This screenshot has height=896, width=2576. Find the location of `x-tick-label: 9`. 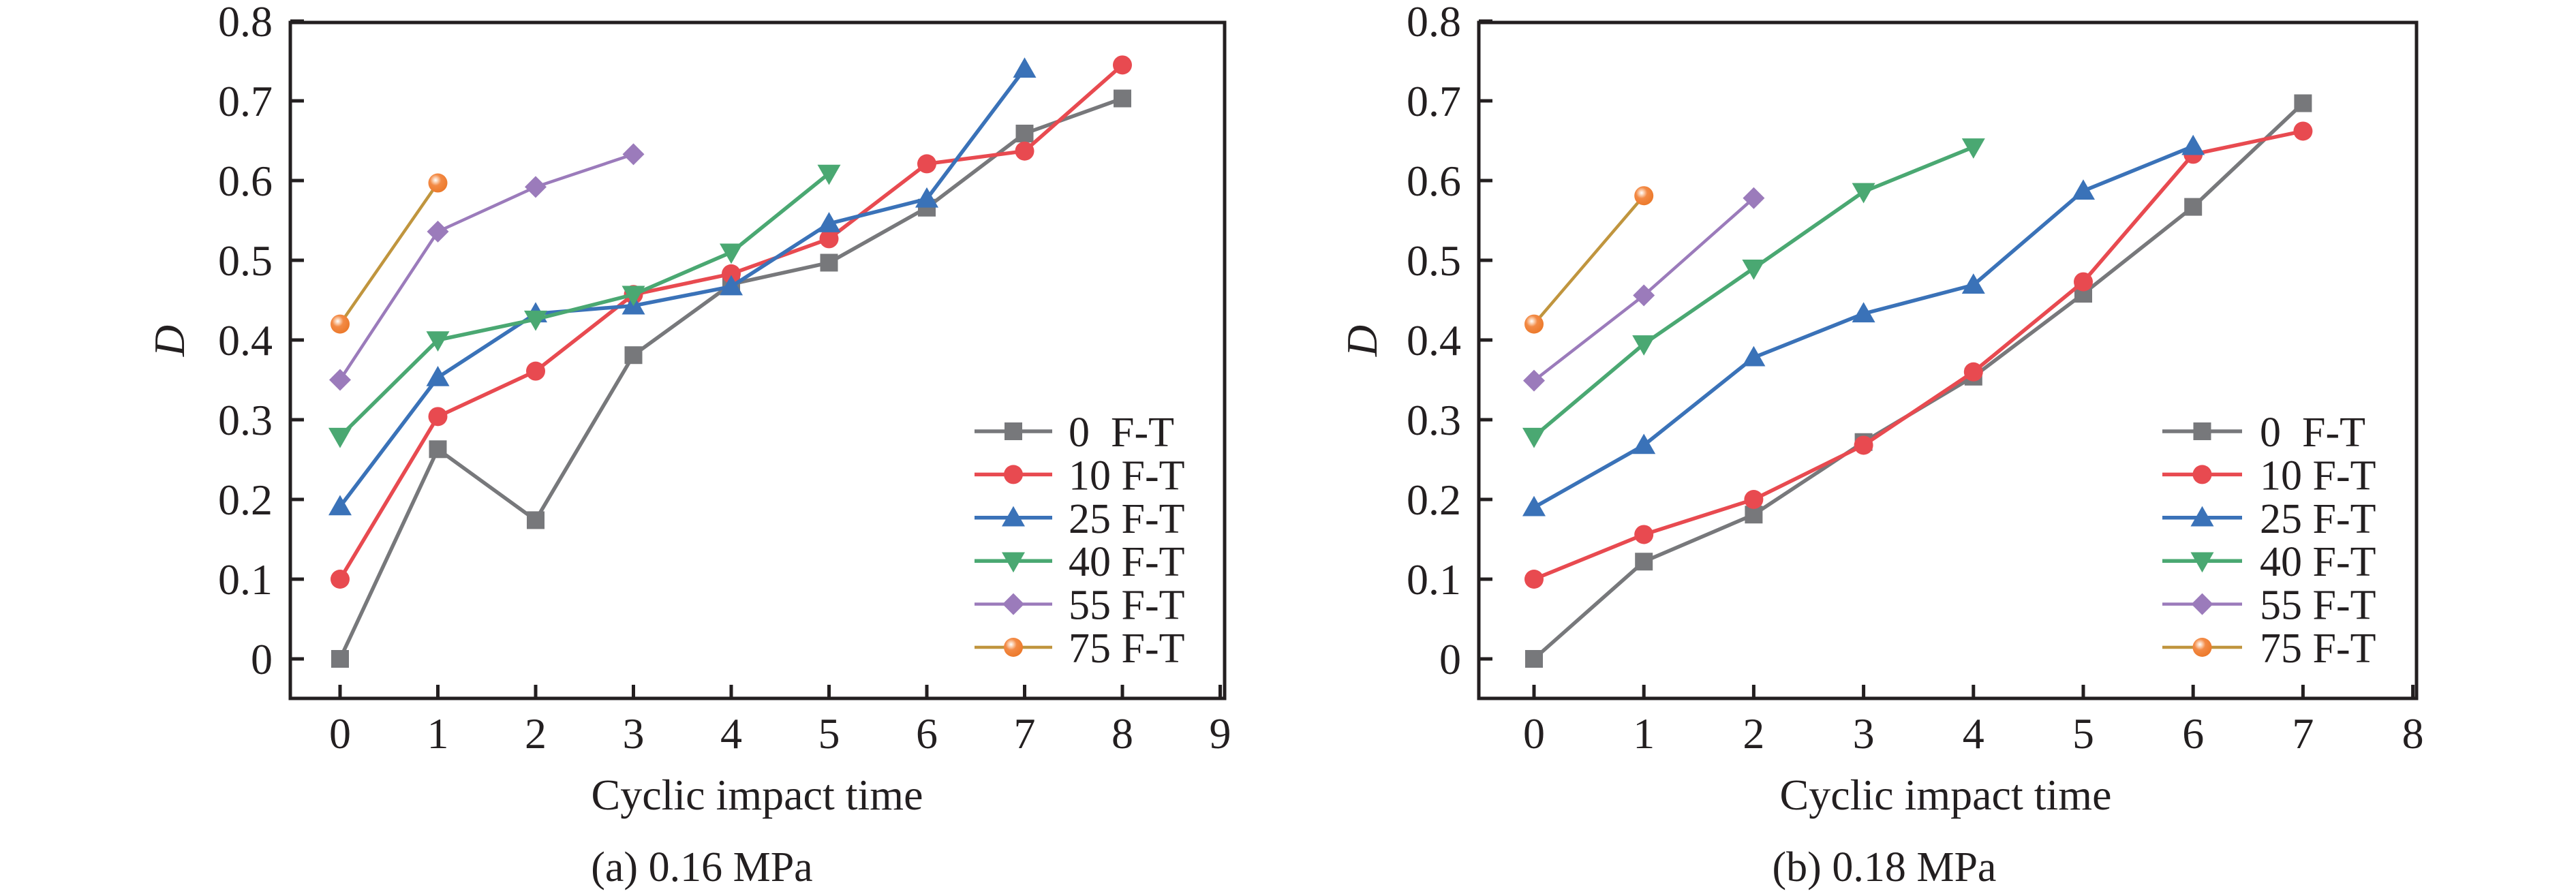

x-tick-label: 9 is located at coordinates (1220, 733).